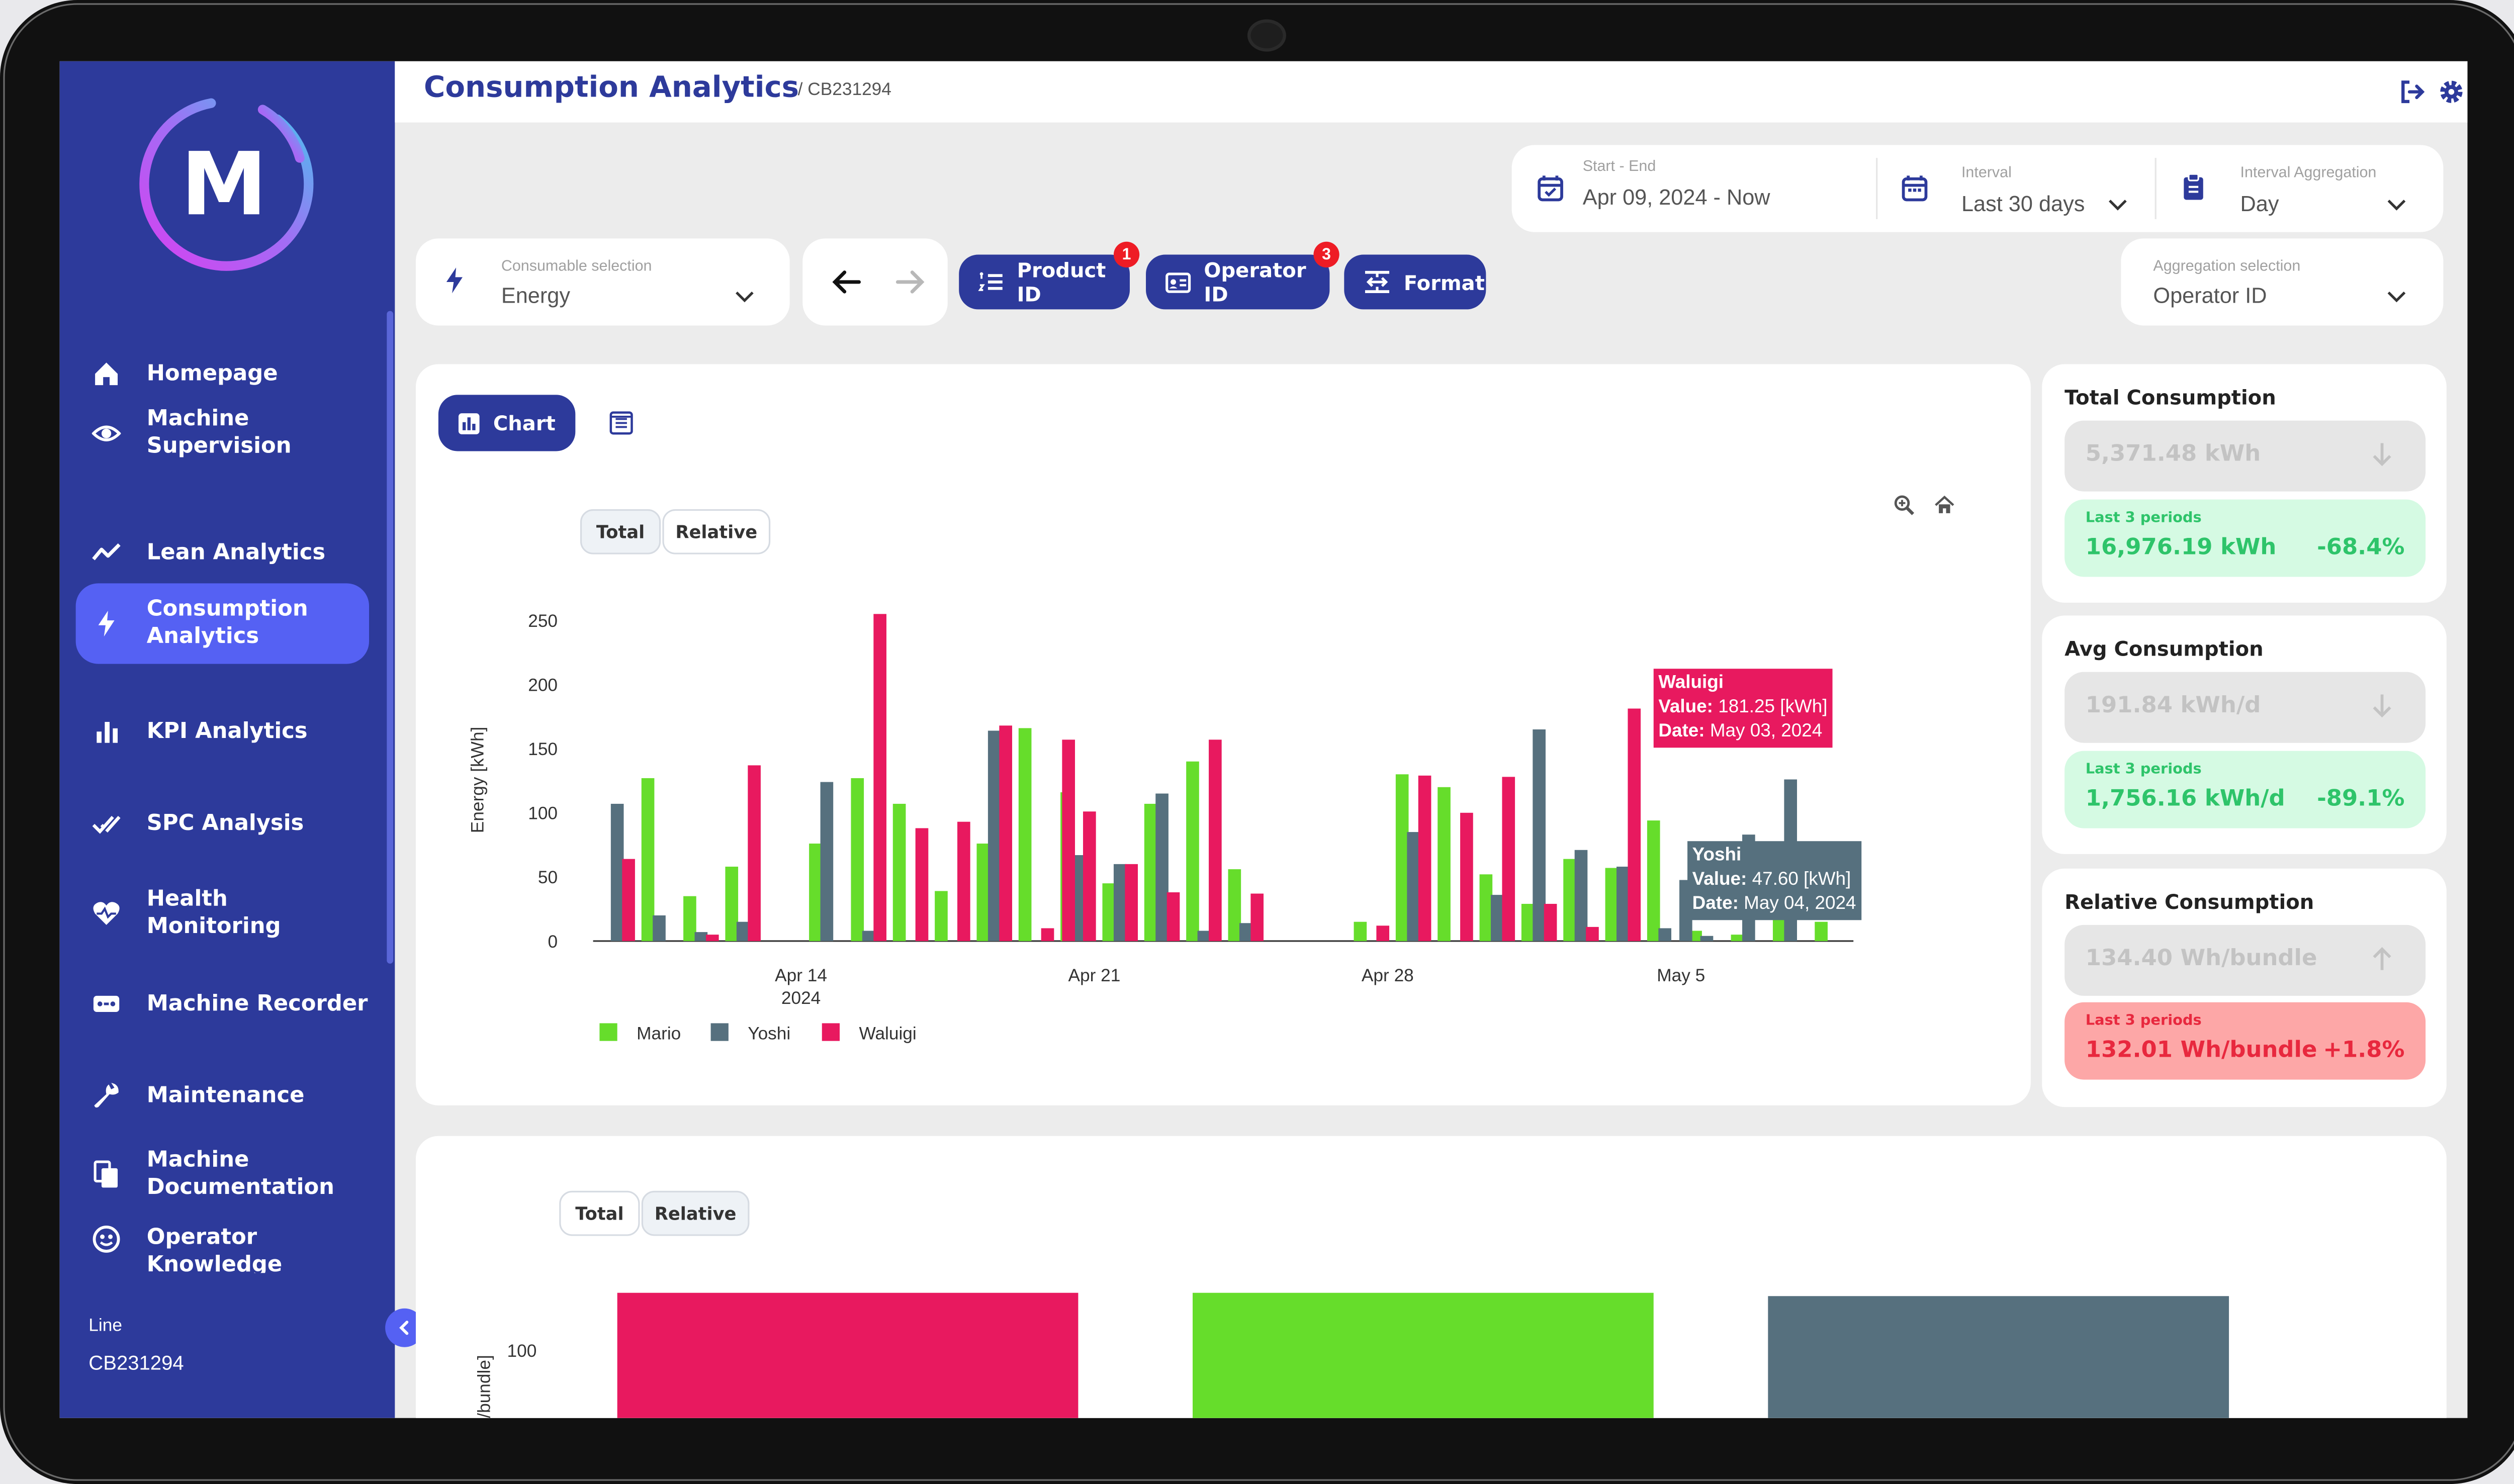 This screenshot has height=1484, width=2514. What do you see at coordinates (2259, 204) in the screenshot?
I see `interval-aggregation-select: Day` at bounding box center [2259, 204].